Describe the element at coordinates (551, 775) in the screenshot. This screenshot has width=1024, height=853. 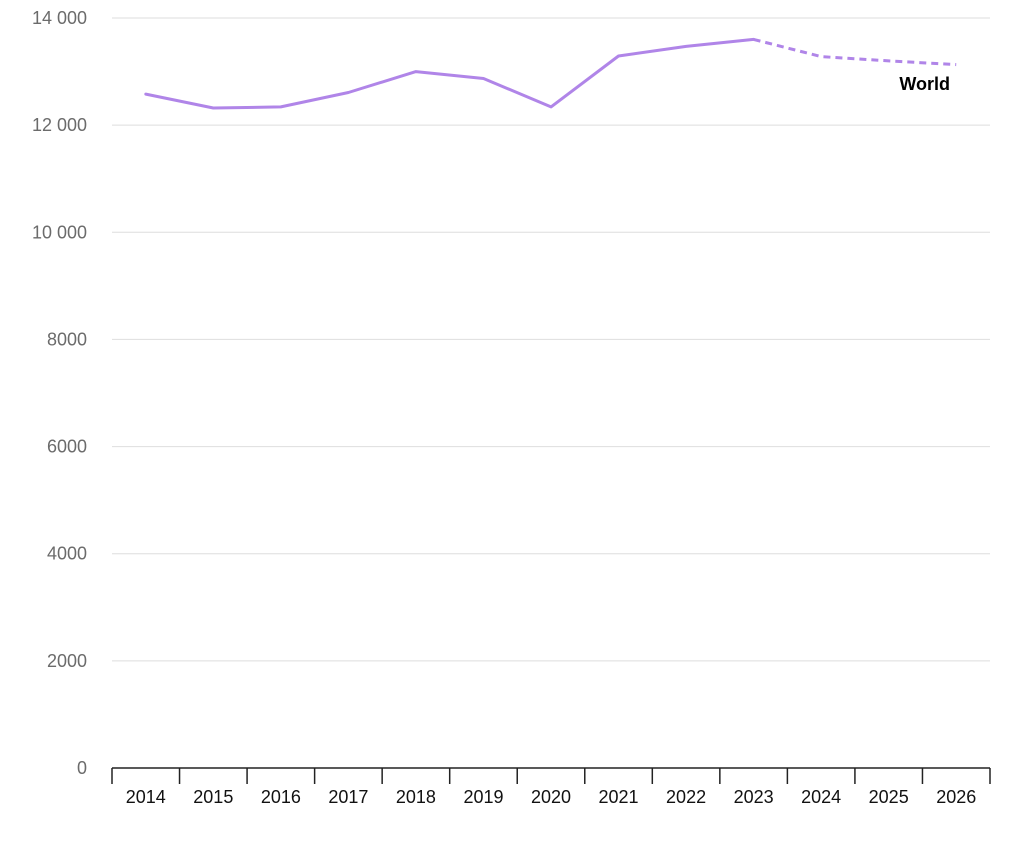
I see `x-axis` at that location.